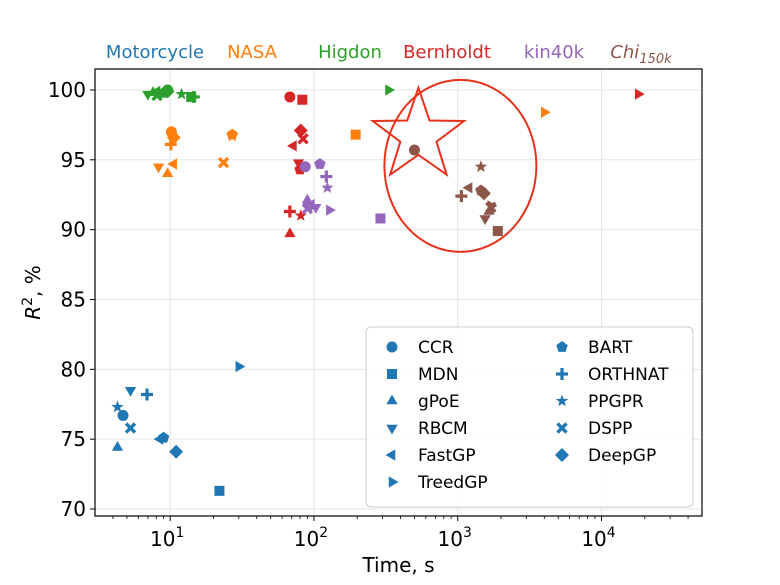  Describe the element at coordinates (610, 429) in the screenshot. I see `legend-label-dspp: DSPP` at that location.